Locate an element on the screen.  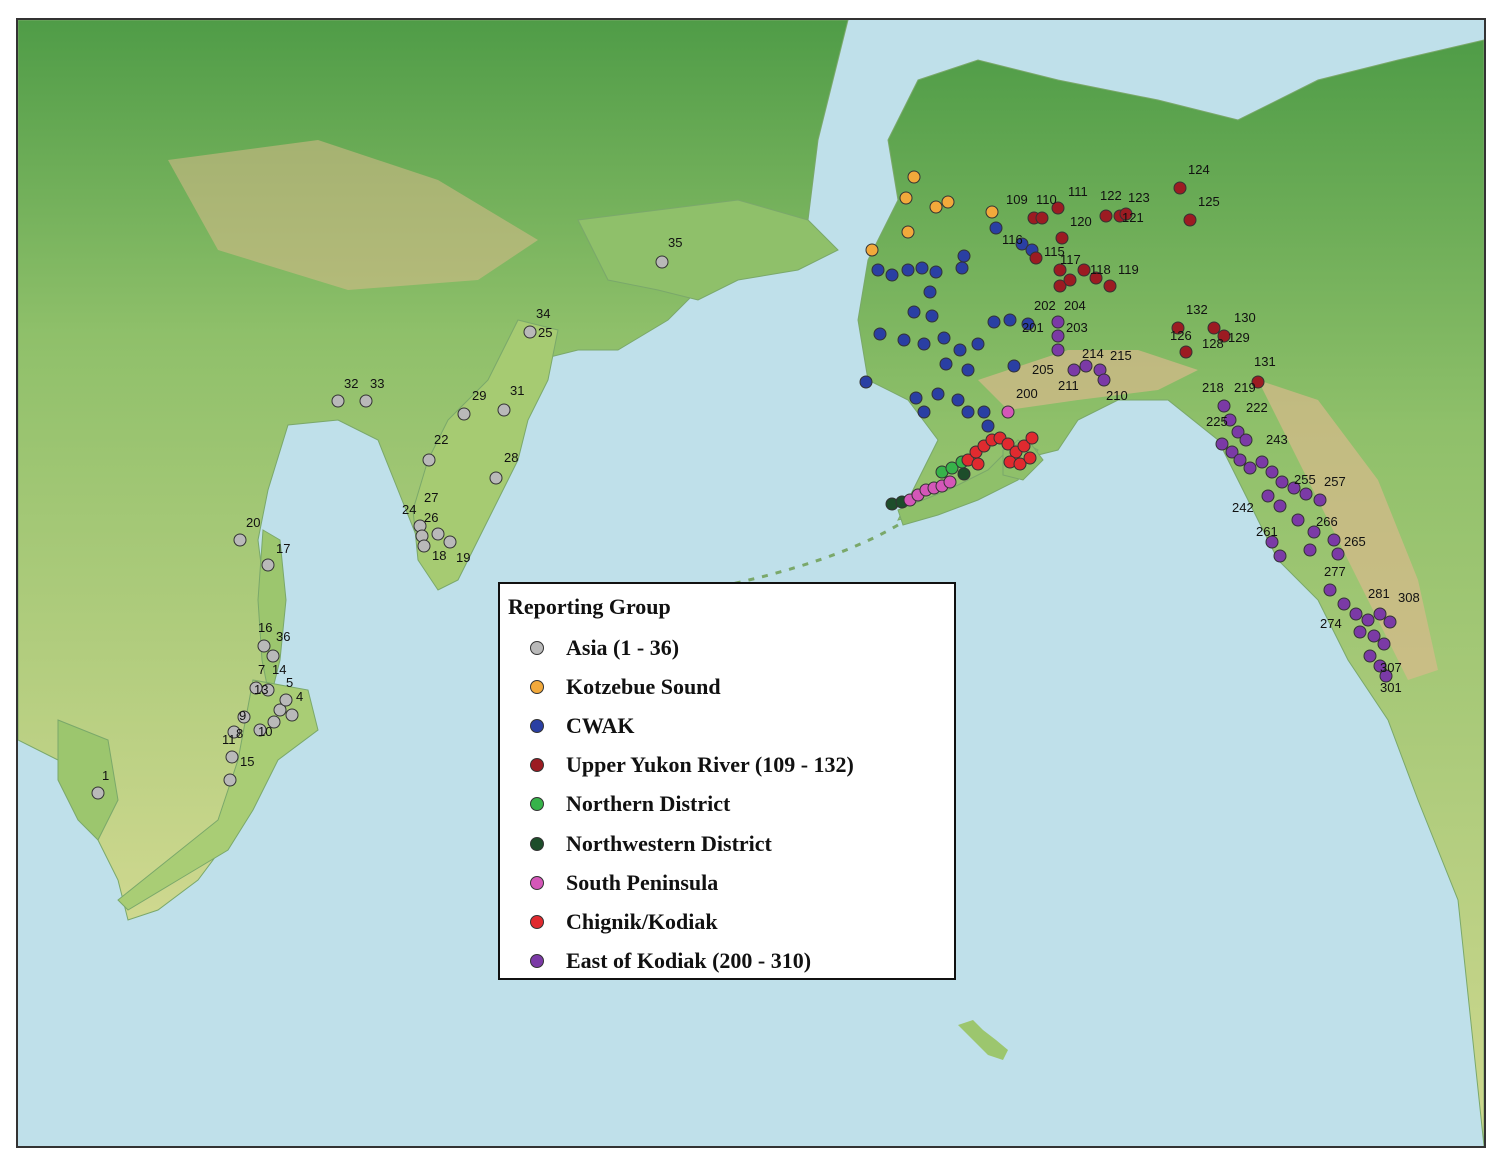
legend-item-northwestern-district: Northwestern District is located at coordinates (724, 843).